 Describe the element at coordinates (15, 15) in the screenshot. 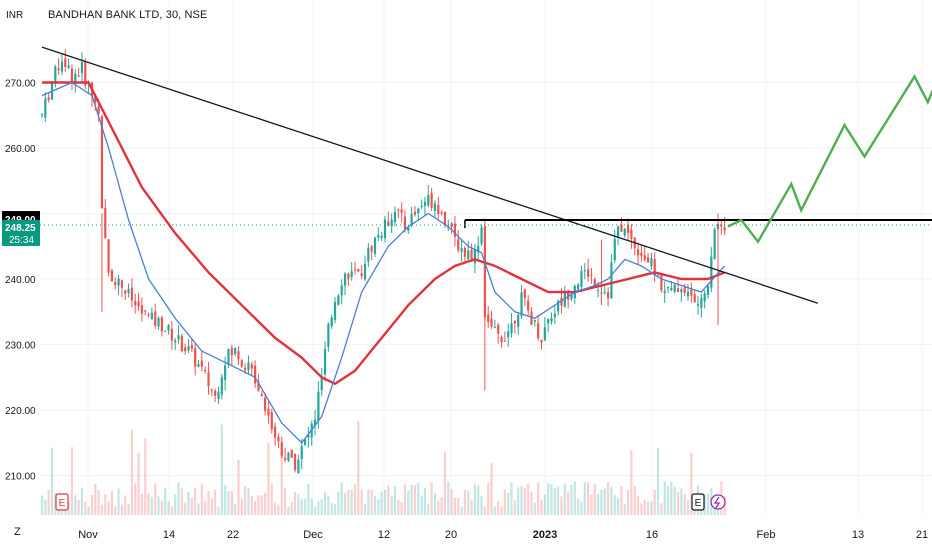

I see `price-unit-label: INR` at that location.